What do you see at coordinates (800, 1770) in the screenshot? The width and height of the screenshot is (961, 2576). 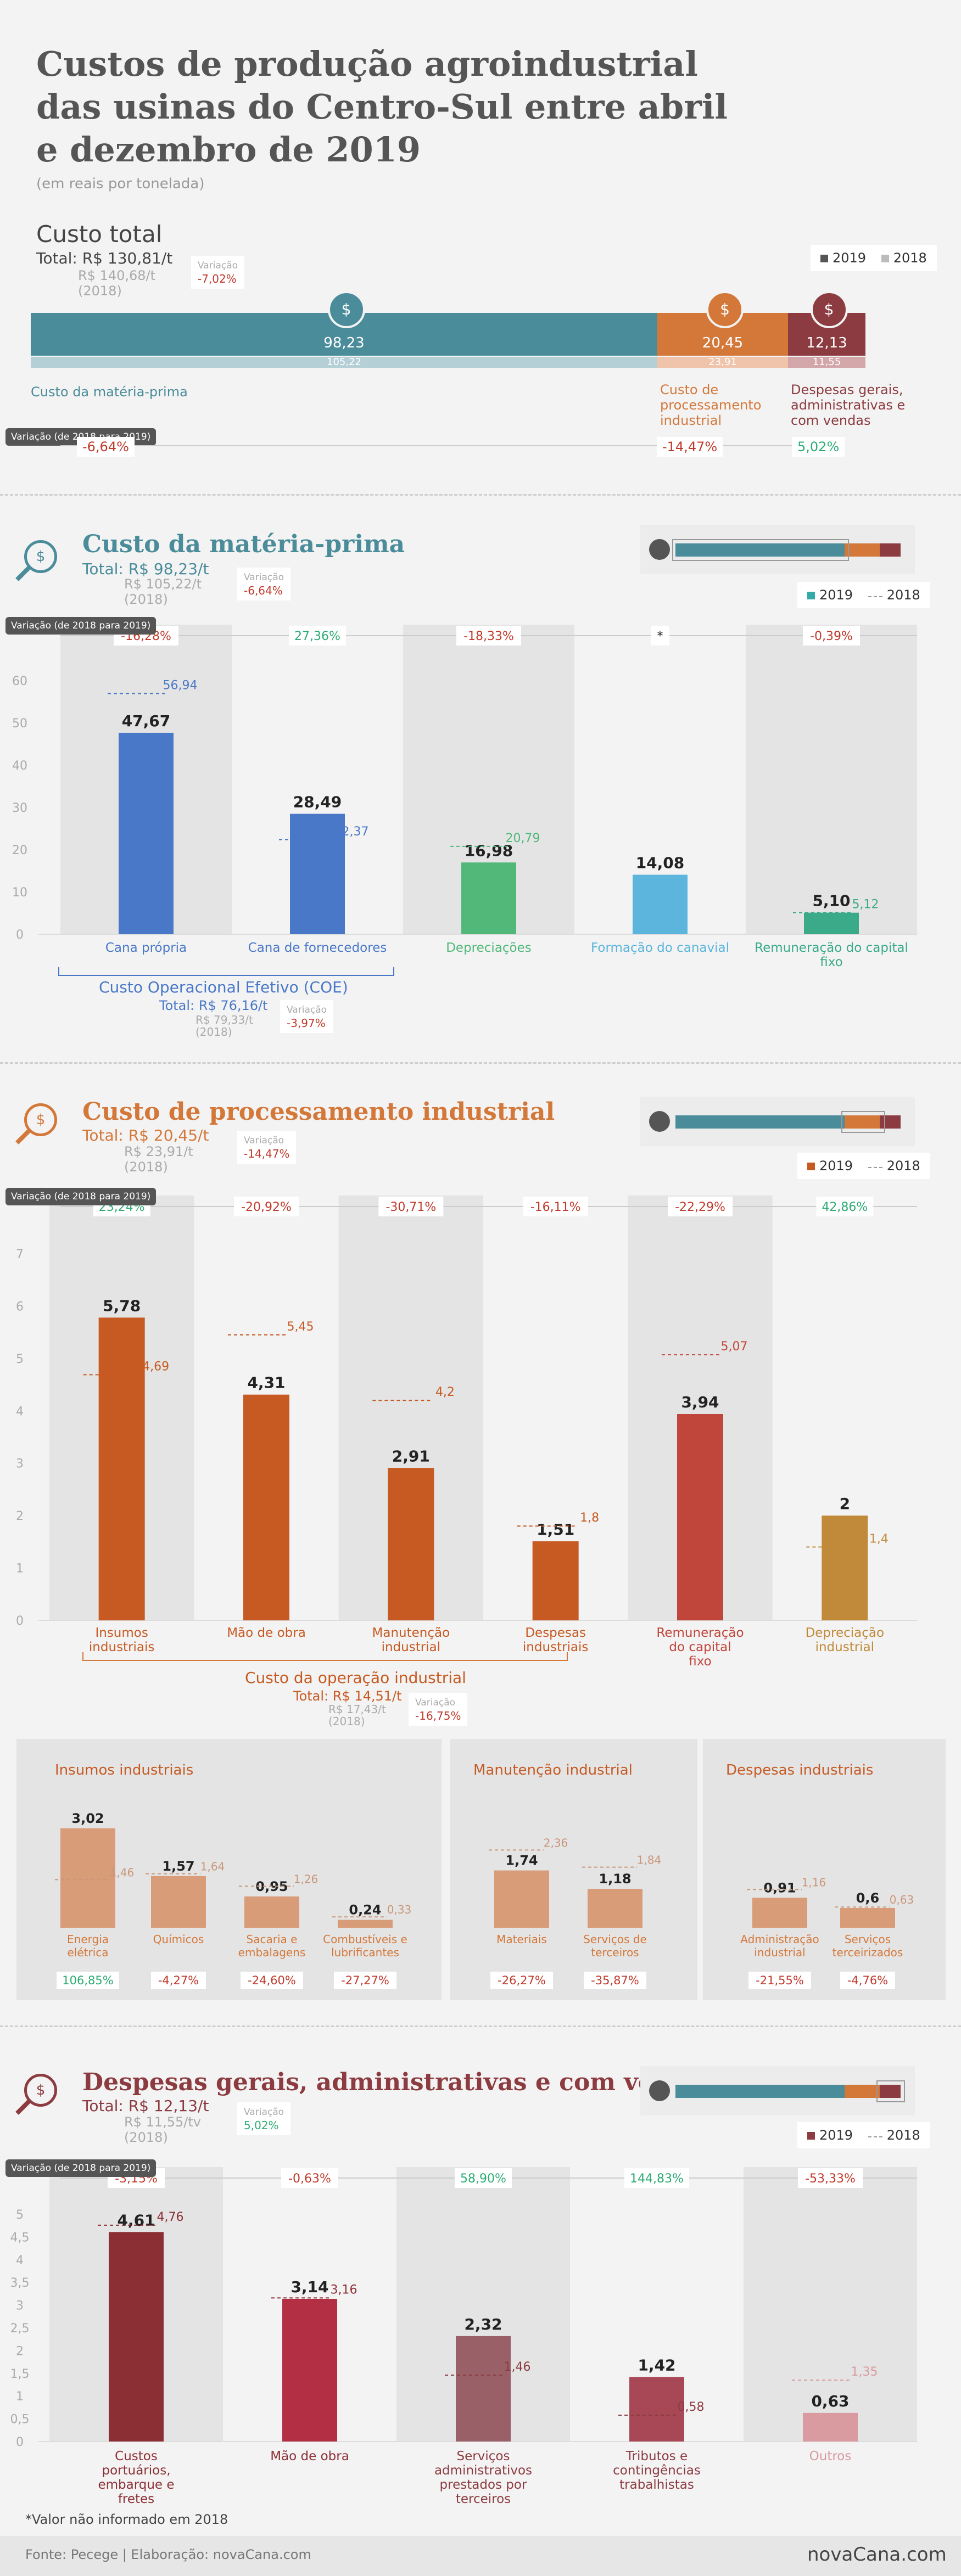 I see `subpanel-title-despesas: Despesas industriais` at bounding box center [800, 1770].